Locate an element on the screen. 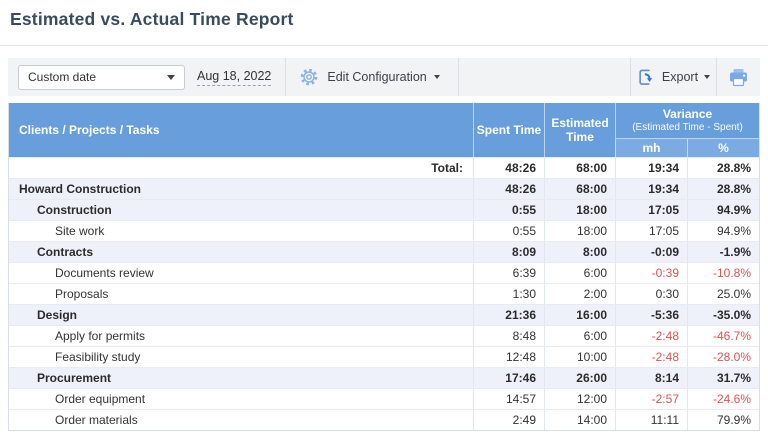 Image resolution: width=768 pixels, height=436 pixels. print-button is located at coordinates (738, 77).